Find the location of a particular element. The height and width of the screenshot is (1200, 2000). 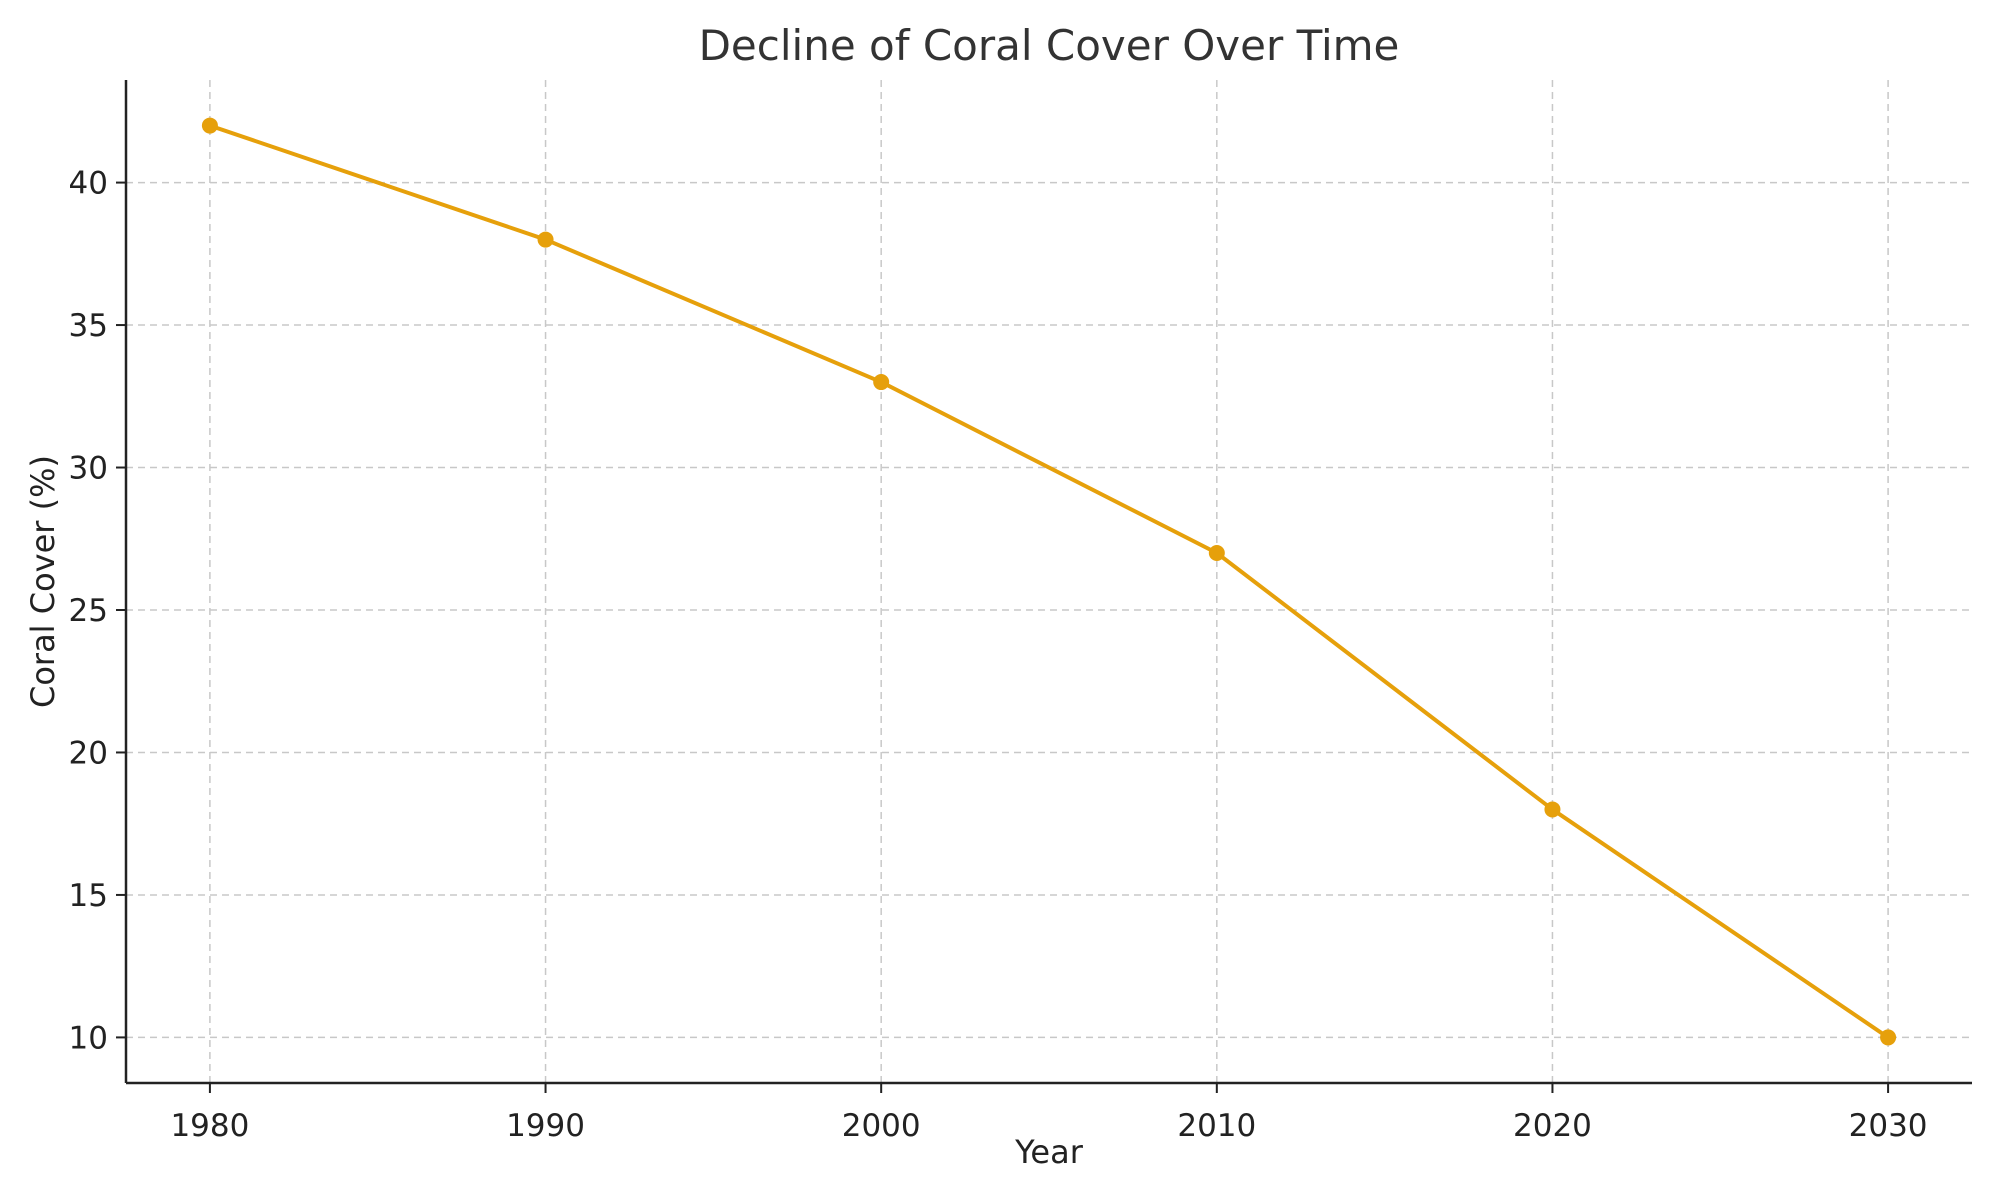

x-tick-label: 2030 is located at coordinates (1888, 1126).